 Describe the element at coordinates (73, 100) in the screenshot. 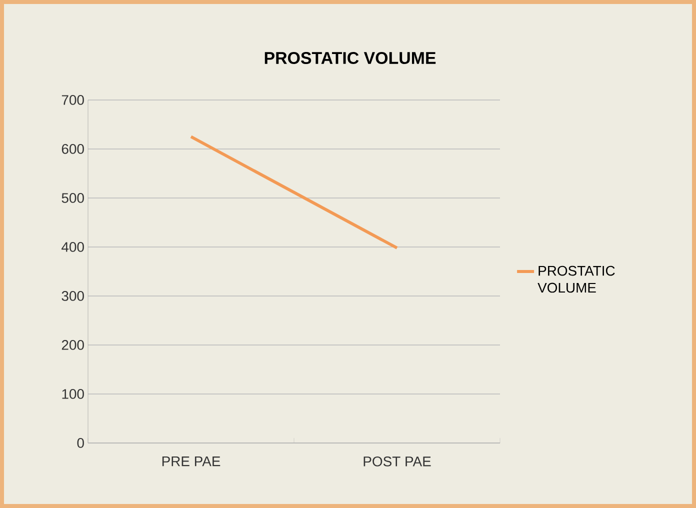

I see `y-tick-label: 700` at that location.